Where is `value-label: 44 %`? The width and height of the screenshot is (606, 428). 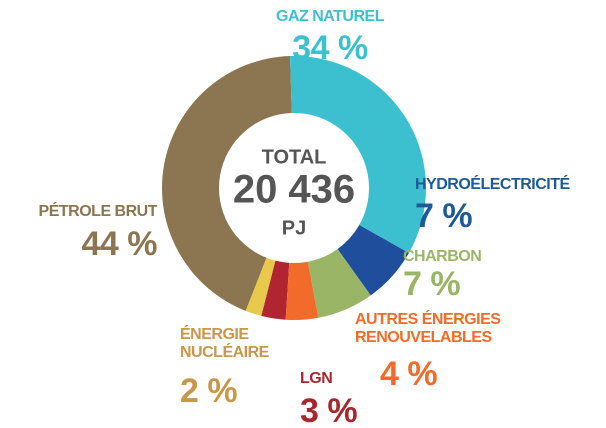 value-label: 44 % is located at coordinates (119, 244).